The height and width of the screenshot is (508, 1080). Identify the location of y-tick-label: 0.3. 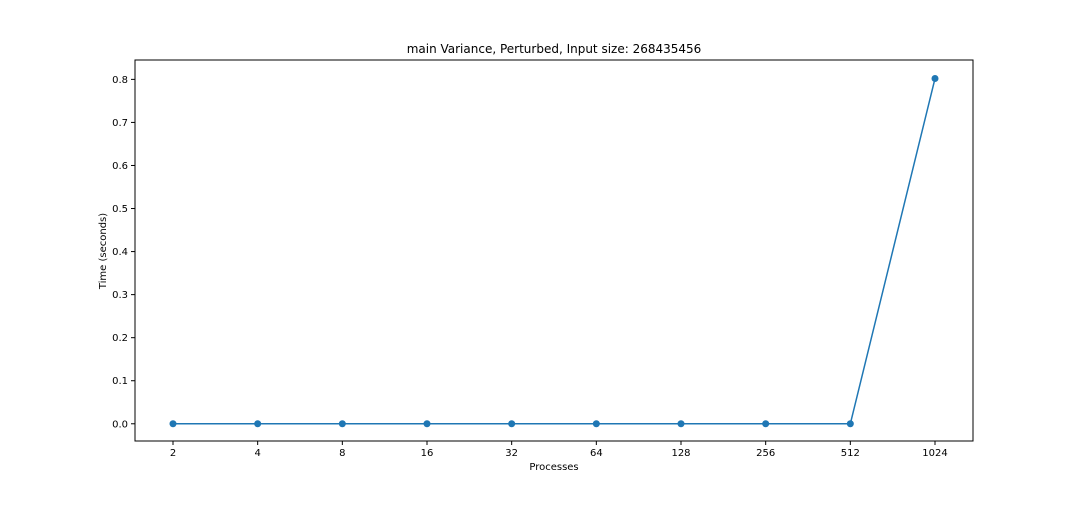
(120, 295).